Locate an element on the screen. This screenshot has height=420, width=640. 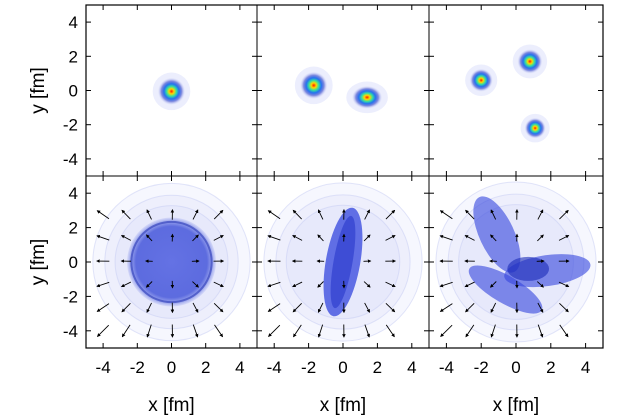
fireball-overlap is located at coordinates (528, 268).